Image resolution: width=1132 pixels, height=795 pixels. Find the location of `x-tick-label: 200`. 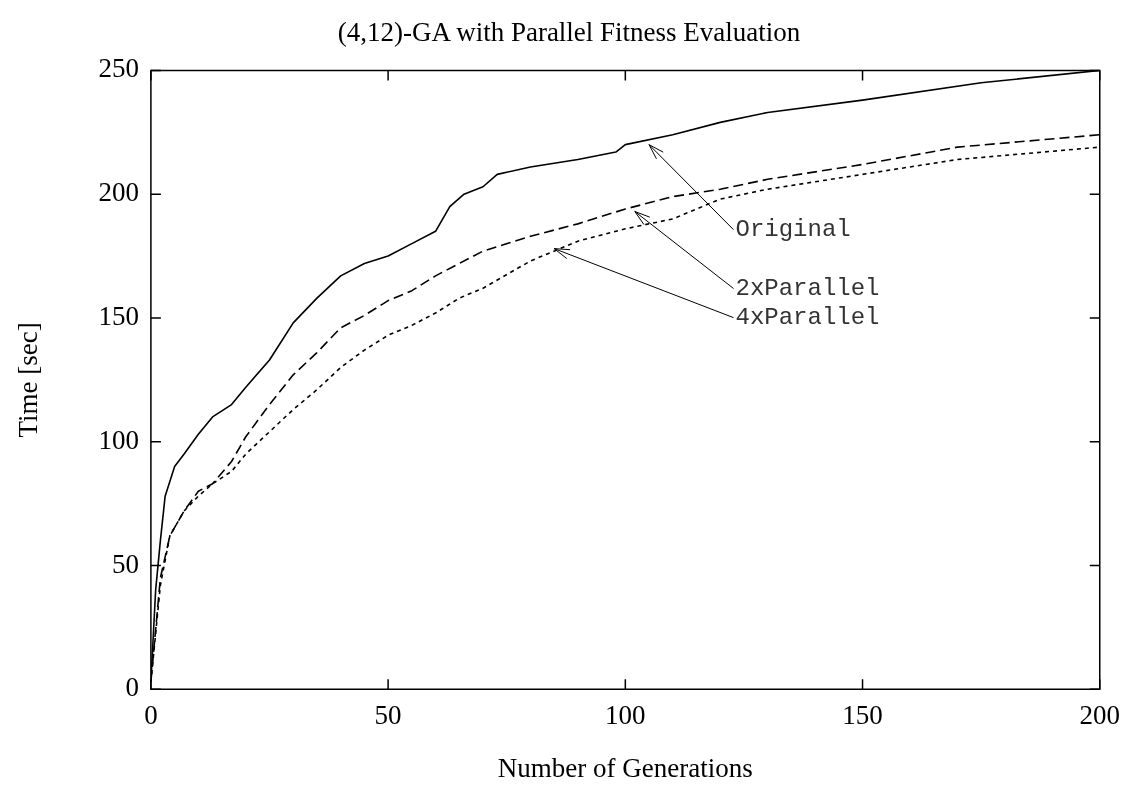

x-tick-label: 200 is located at coordinates (1099, 715).